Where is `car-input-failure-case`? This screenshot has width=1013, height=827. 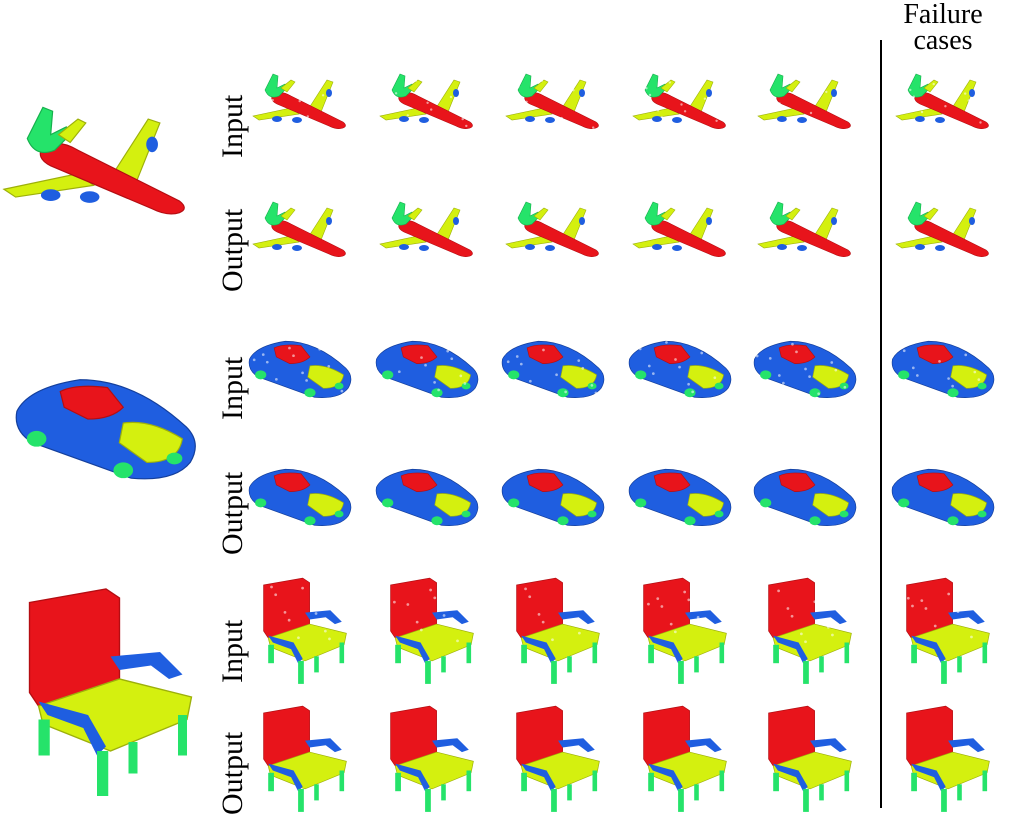 car-input-failure-case is located at coordinates (943, 369).